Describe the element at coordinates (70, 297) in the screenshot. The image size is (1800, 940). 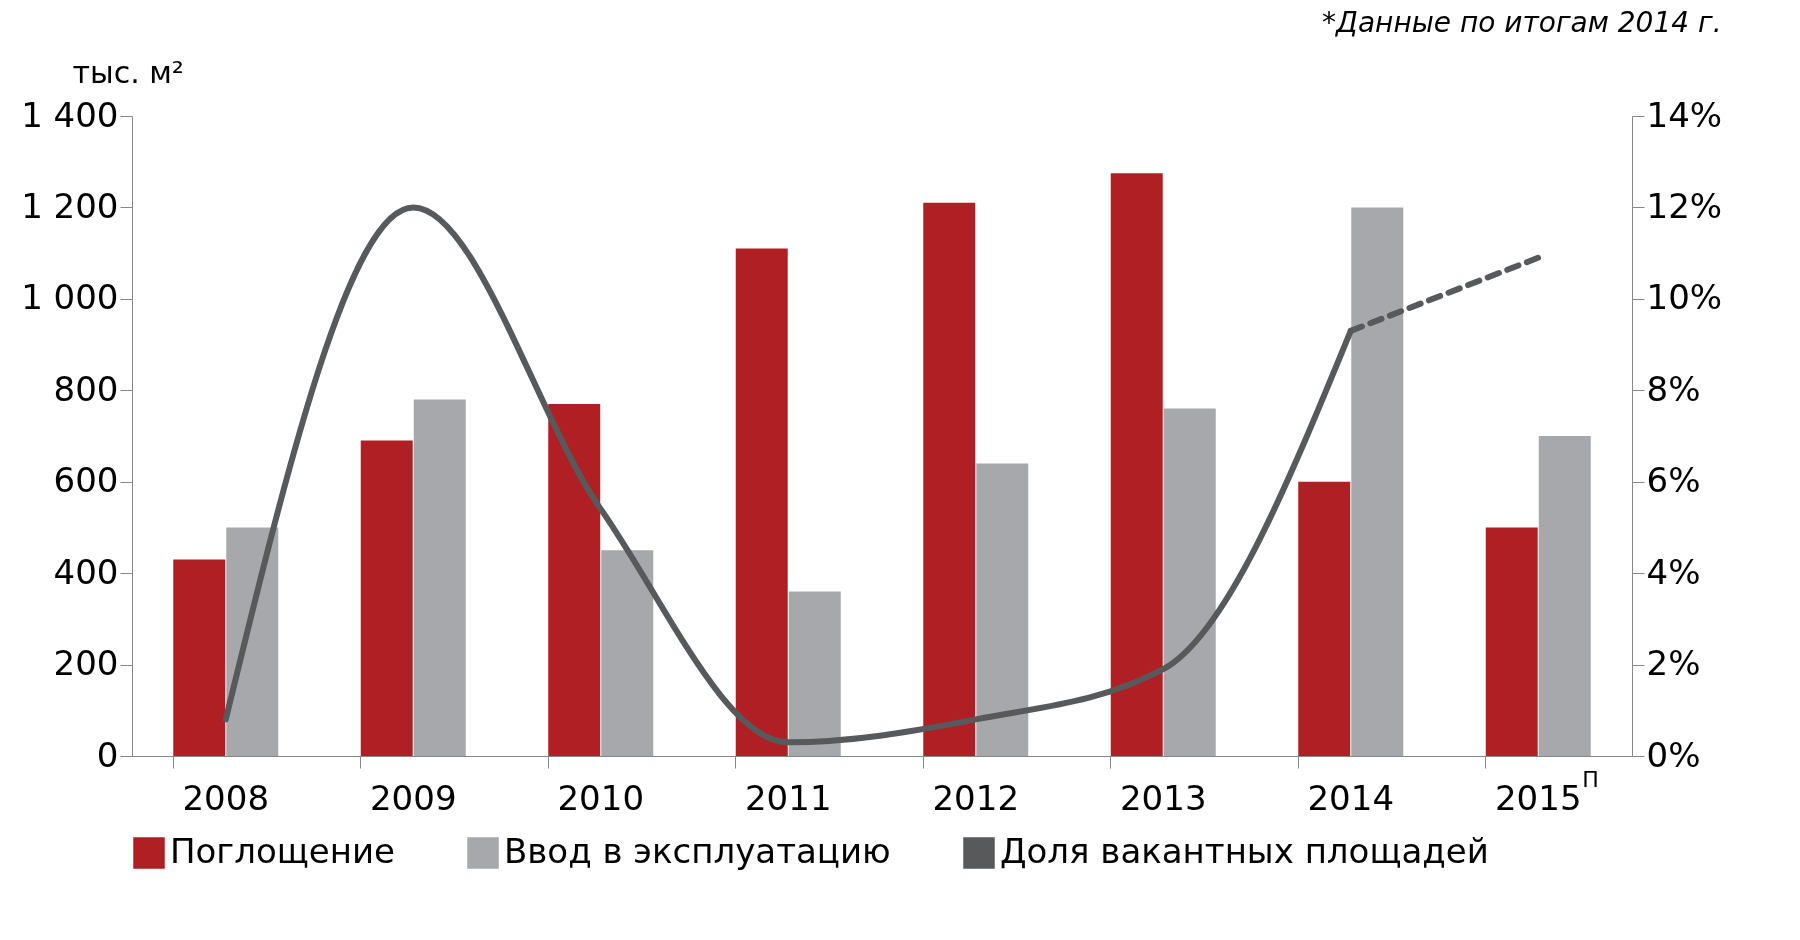
I see `y-tick-label: 1 000` at that location.